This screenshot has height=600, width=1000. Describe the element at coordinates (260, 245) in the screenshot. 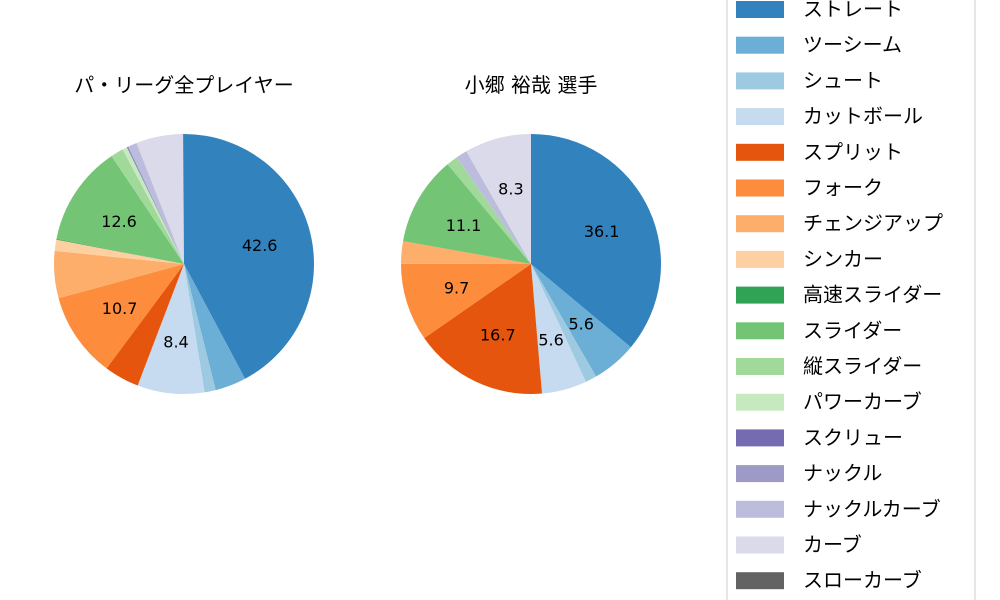

I see `slice-value-label: 42.6` at that location.